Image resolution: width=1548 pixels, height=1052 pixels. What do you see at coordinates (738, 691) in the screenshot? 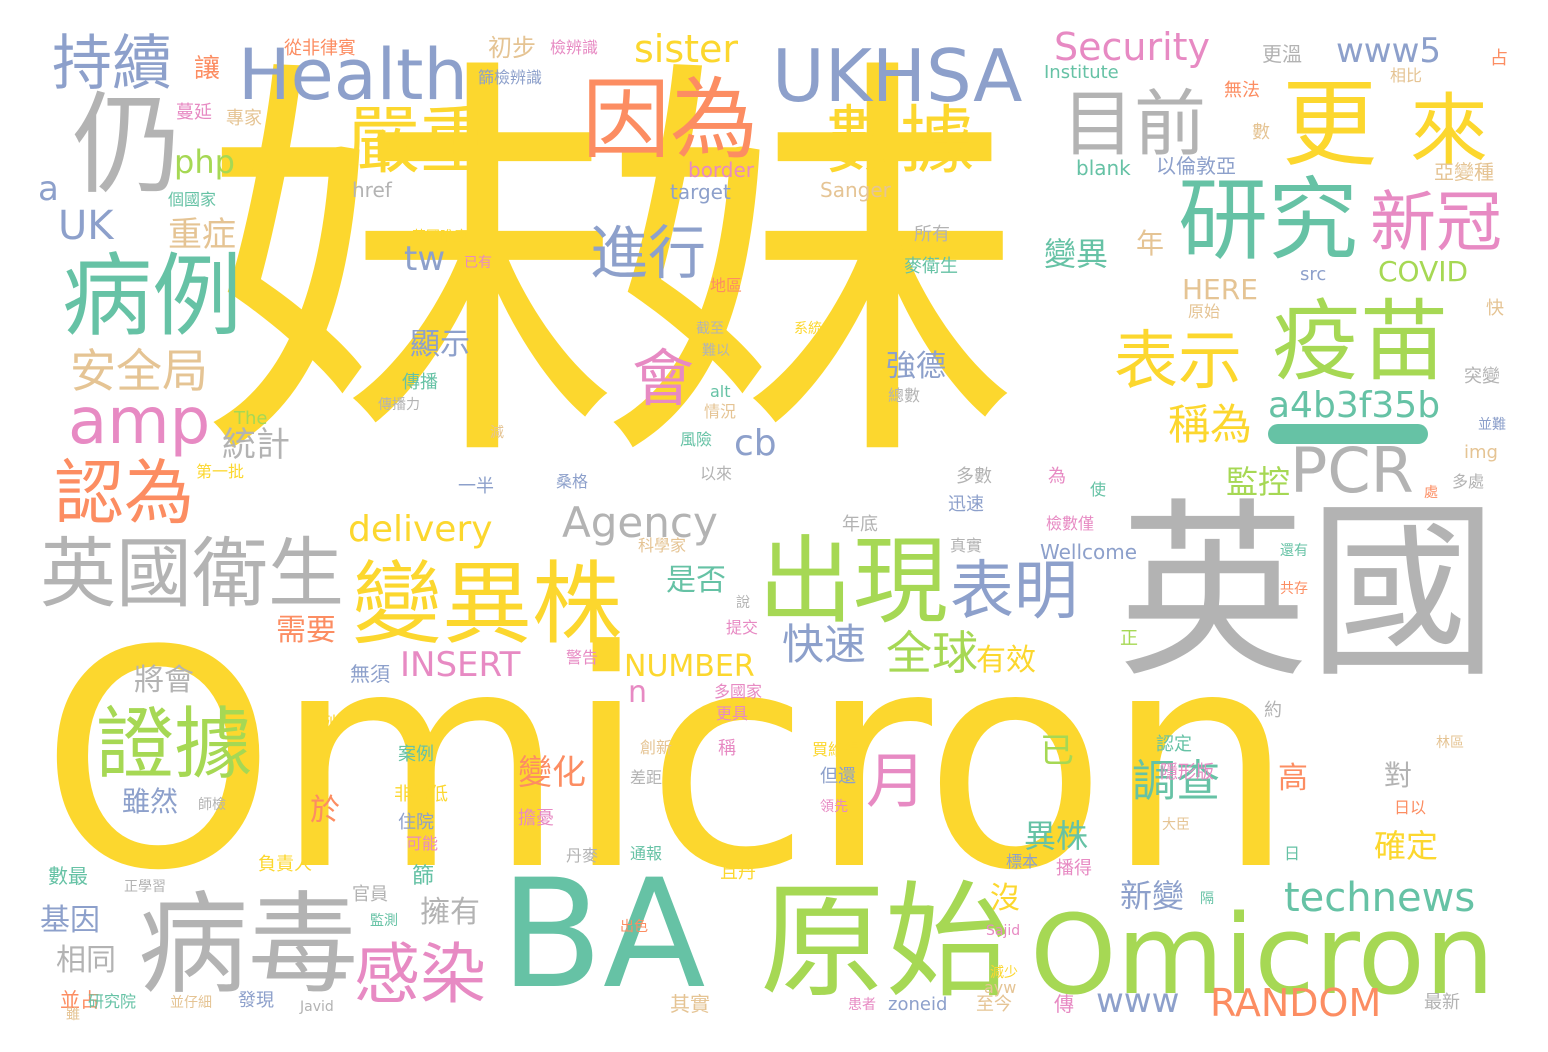
I see `word: 多國家` at bounding box center [738, 691].